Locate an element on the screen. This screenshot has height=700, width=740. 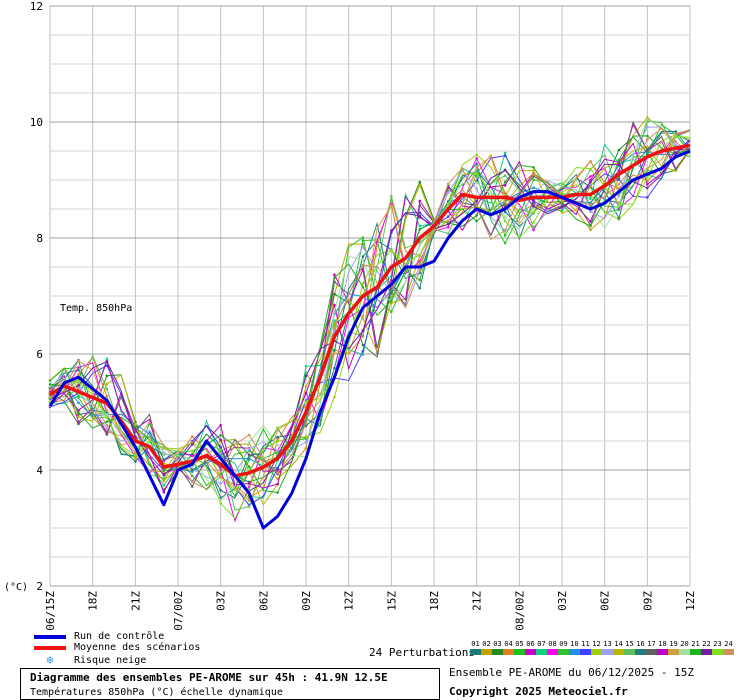
perturbation-key-number: 13 is located at coordinates (607, 644).